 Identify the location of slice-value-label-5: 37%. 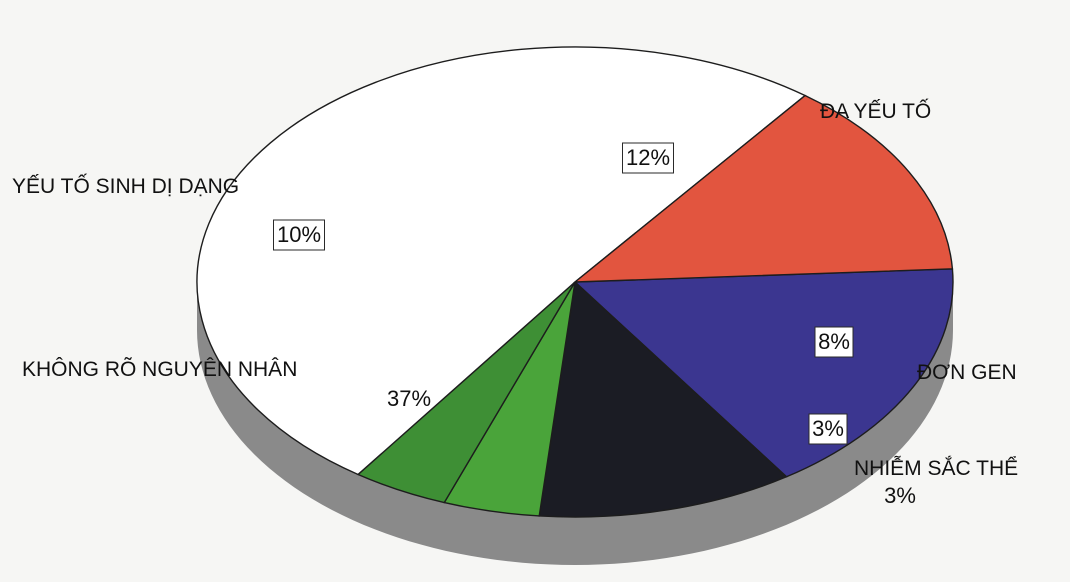
(409, 398).